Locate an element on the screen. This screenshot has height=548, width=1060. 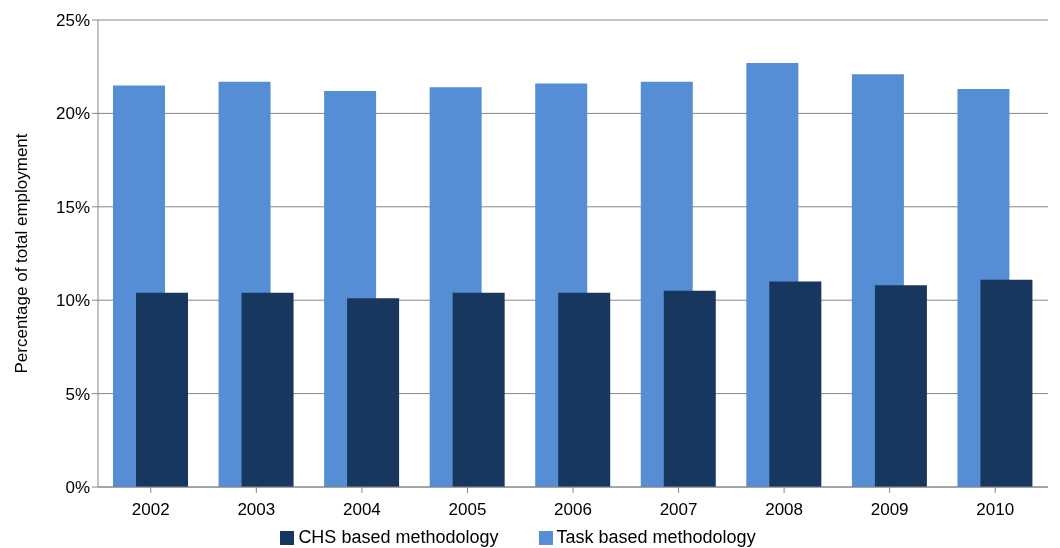
y-tick-label: 20% is located at coordinates (72, 114).